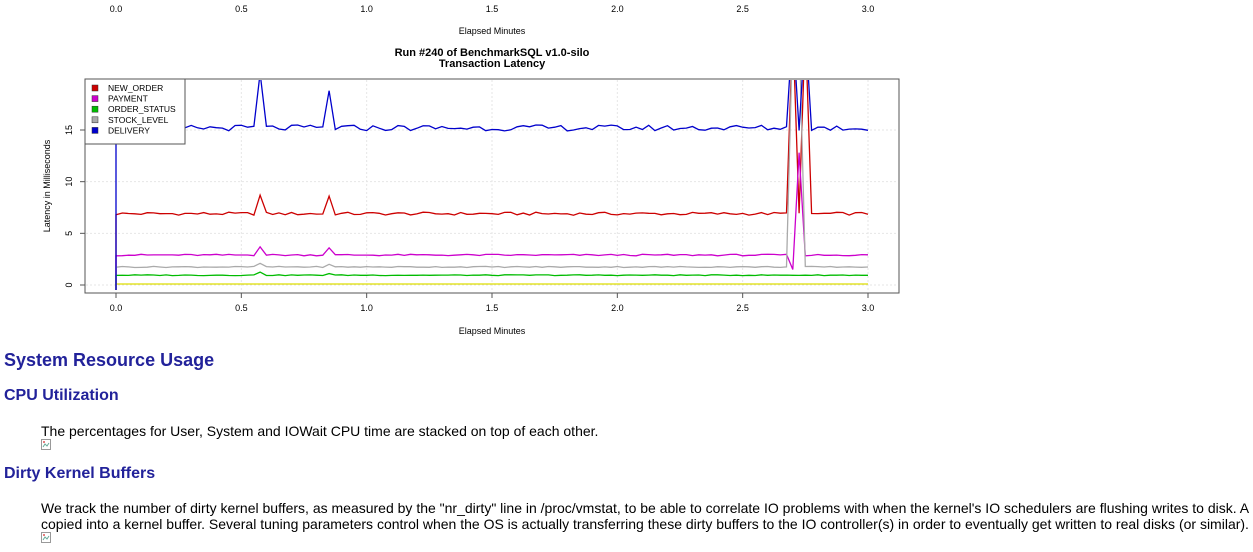 This screenshot has width=1253, height=552. What do you see at coordinates (142, 109) in the screenshot?
I see `legend-label: ORDER_STATUS` at bounding box center [142, 109].